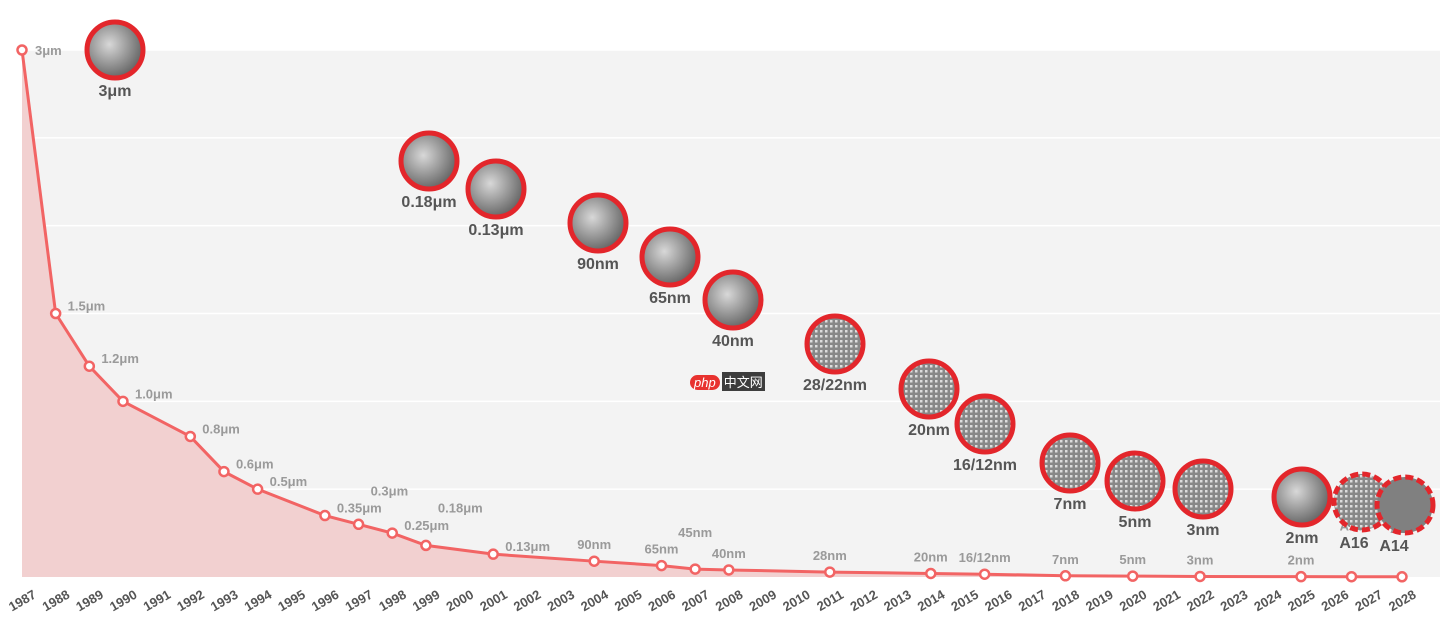 The height and width of the screenshot is (631, 1440). What do you see at coordinates (743, 381) in the screenshot?
I see `watermark-logo-text: 中文网` at bounding box center [743, 381].